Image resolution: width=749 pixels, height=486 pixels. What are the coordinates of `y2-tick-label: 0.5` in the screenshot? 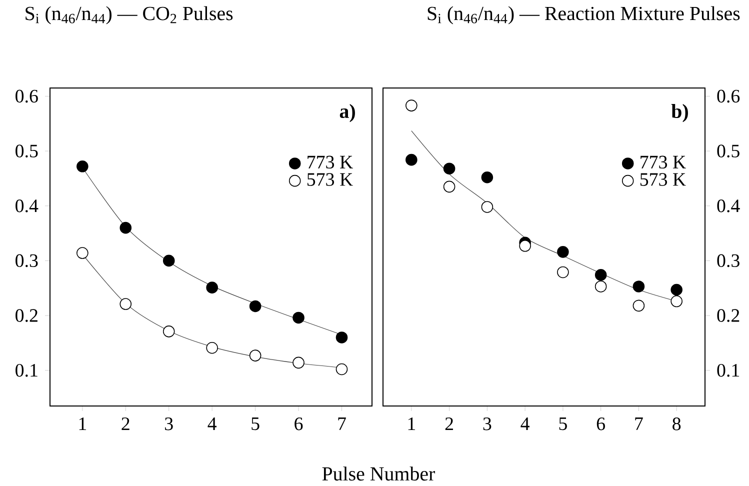 It's located at (728, 151).